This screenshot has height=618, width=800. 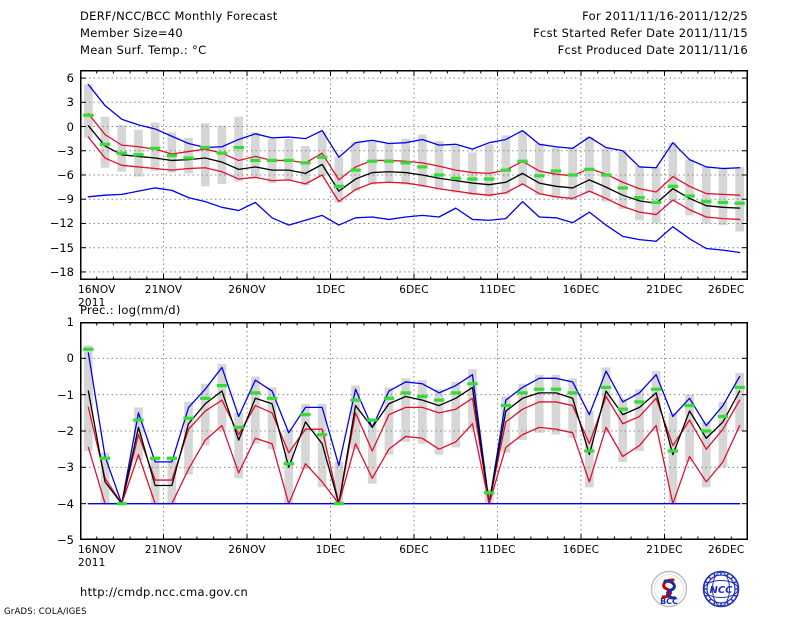 I want to click on precip-panel-label: Prec.: log(mm/d), so click(x=130, y=310).